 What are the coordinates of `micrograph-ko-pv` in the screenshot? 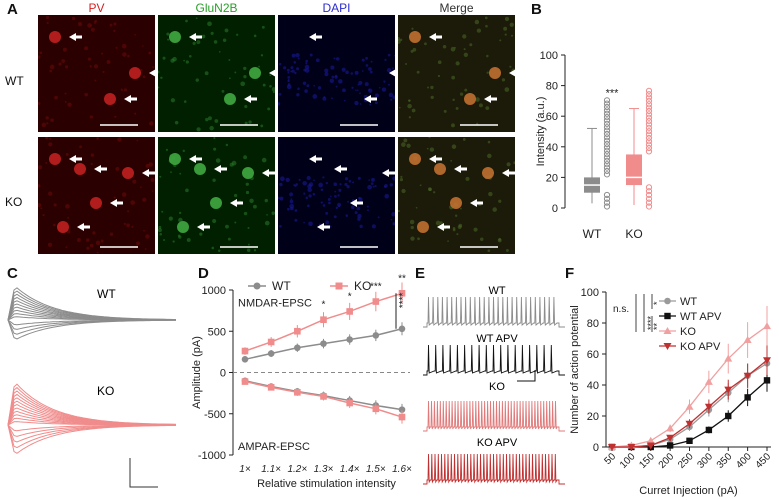 It's located at (96, 195).